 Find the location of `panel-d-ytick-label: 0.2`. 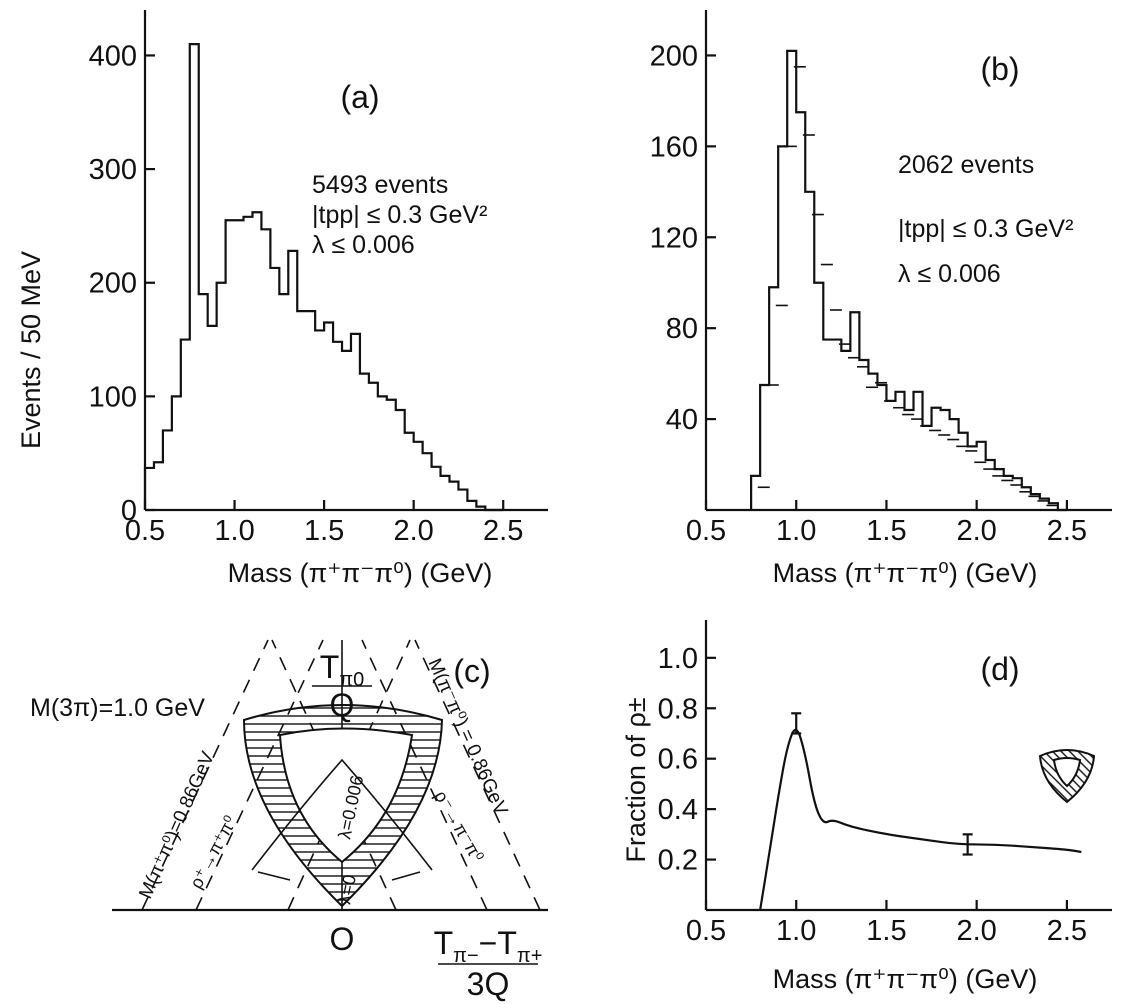

panel-d-ytick-label: 0.2 is located at coordinates (678, 861).